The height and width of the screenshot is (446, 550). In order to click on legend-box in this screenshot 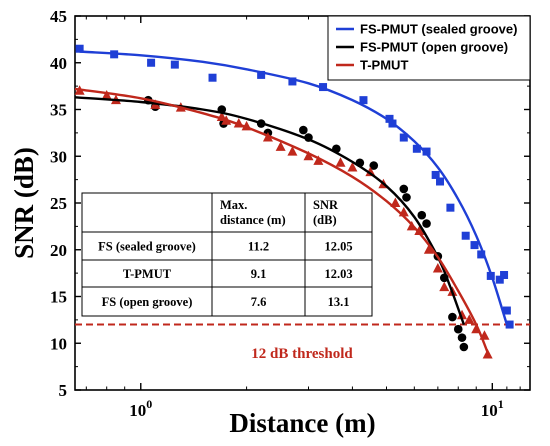, I will do `click(429, 48)`.